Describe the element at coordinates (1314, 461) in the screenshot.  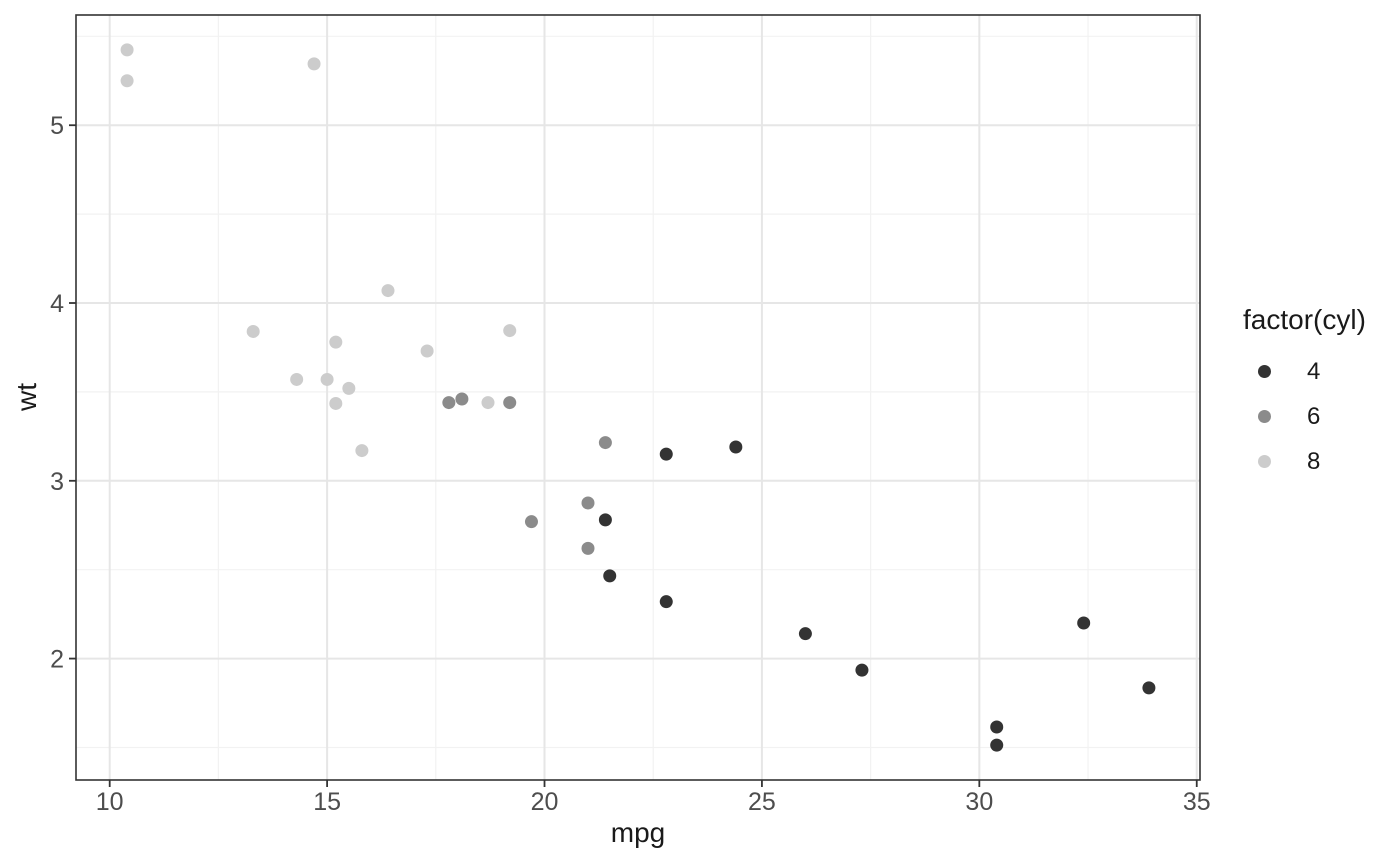
I see `legend-label-cyl8: 8` at that location.